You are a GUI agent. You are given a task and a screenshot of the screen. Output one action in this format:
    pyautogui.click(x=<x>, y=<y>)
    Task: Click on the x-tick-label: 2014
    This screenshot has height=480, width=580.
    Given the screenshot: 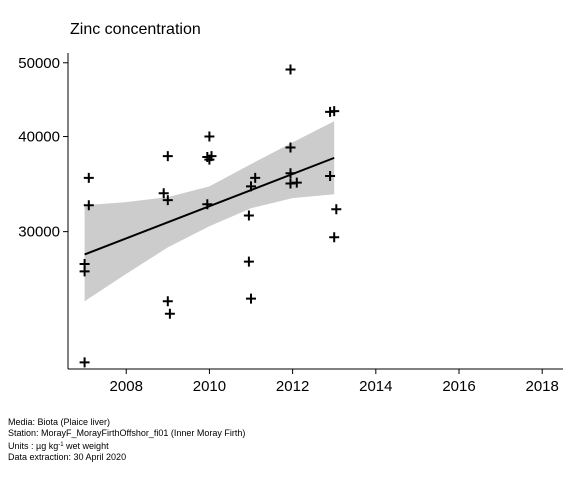 What is the action you would take?
    pyautogui.click(x=375, y=386)
    